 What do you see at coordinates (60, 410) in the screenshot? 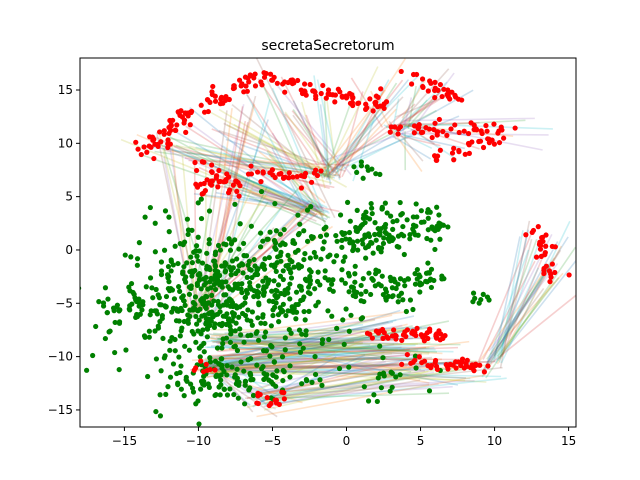
I see `y-tick-label: −15` at bounding box center [60, 410].